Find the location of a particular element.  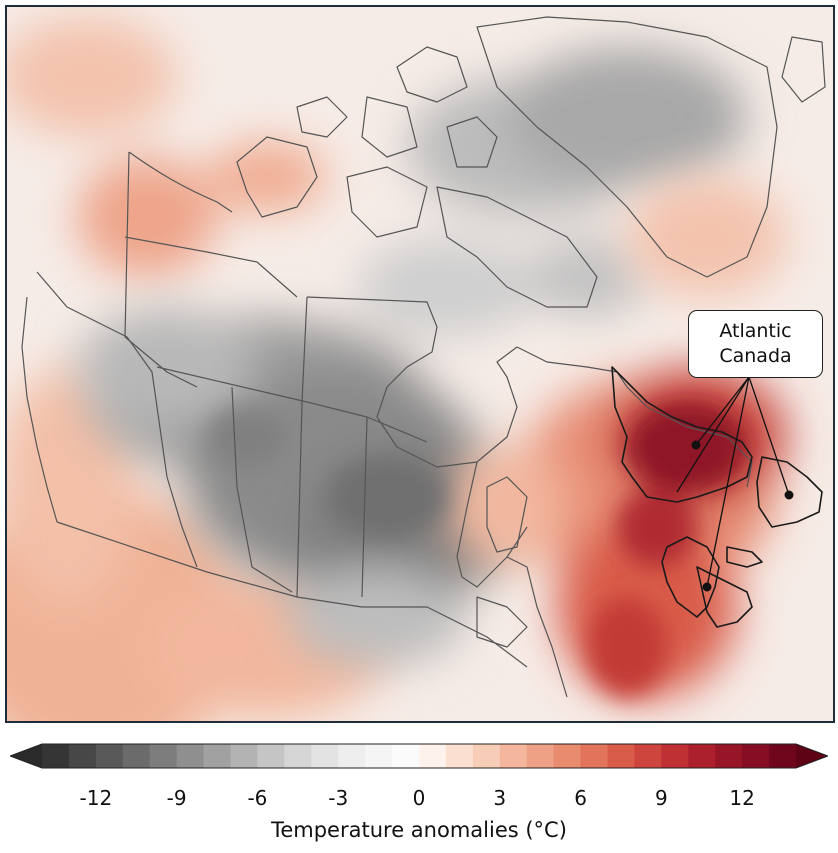

colorbar-title: Temperature anomalies (°C) is located at coordinates (419, 830).